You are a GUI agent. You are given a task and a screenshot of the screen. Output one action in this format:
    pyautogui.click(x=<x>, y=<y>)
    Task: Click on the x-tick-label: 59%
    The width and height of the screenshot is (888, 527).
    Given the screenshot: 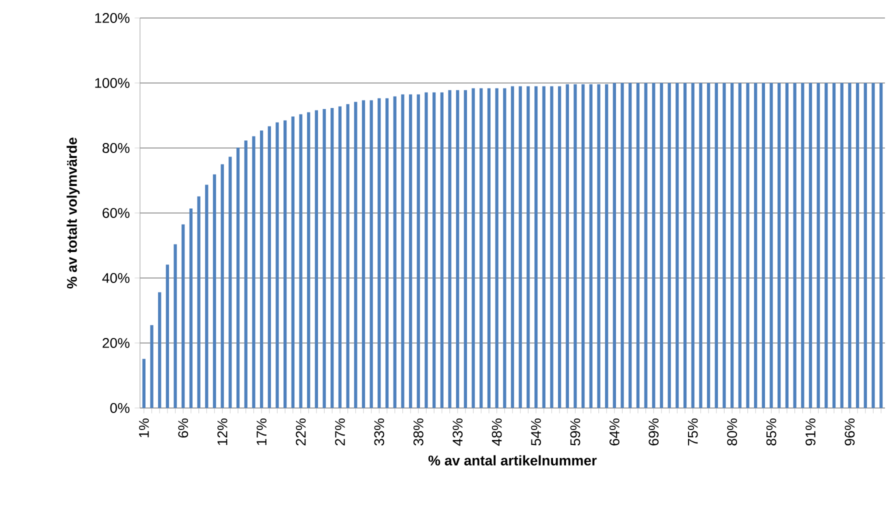 What is the action you would take?
    pyautogui.click(x=575, y=432)
    